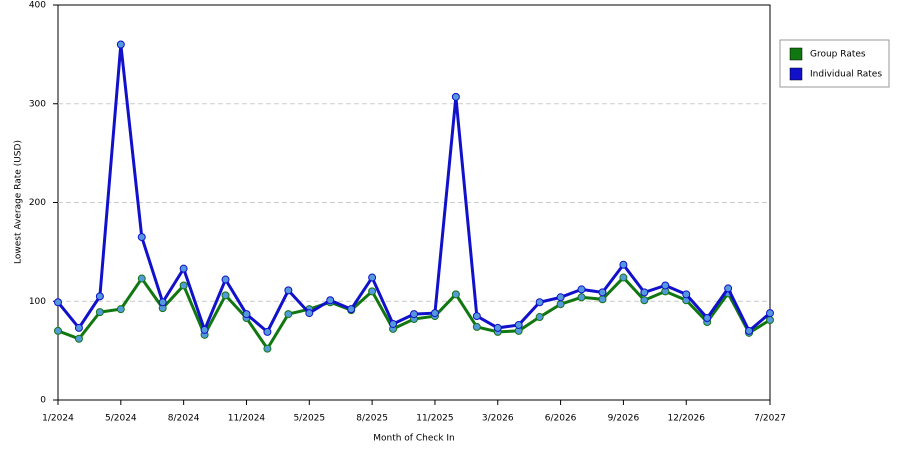 The image size is (900, 454). Describe the element at coordinates (498, 419) in the screenshot. I see `x-tick-label: 3/2026` at that location.